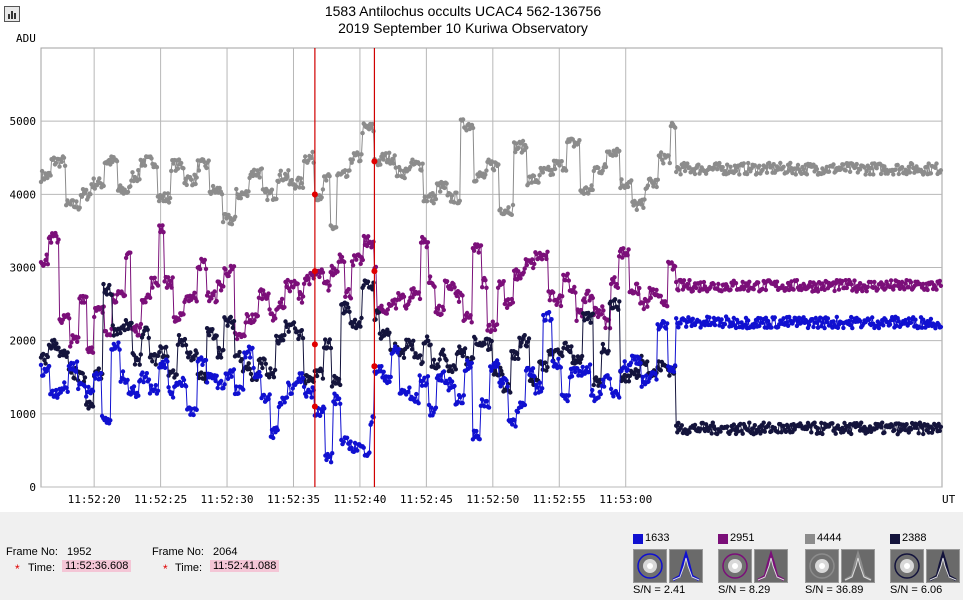 Image resolution: width=963 pixels, height=600 pixels. Describe the element at coordinates (426, 499) in the screenshot. I see `x-tick-label: 11:52:45` at that location.